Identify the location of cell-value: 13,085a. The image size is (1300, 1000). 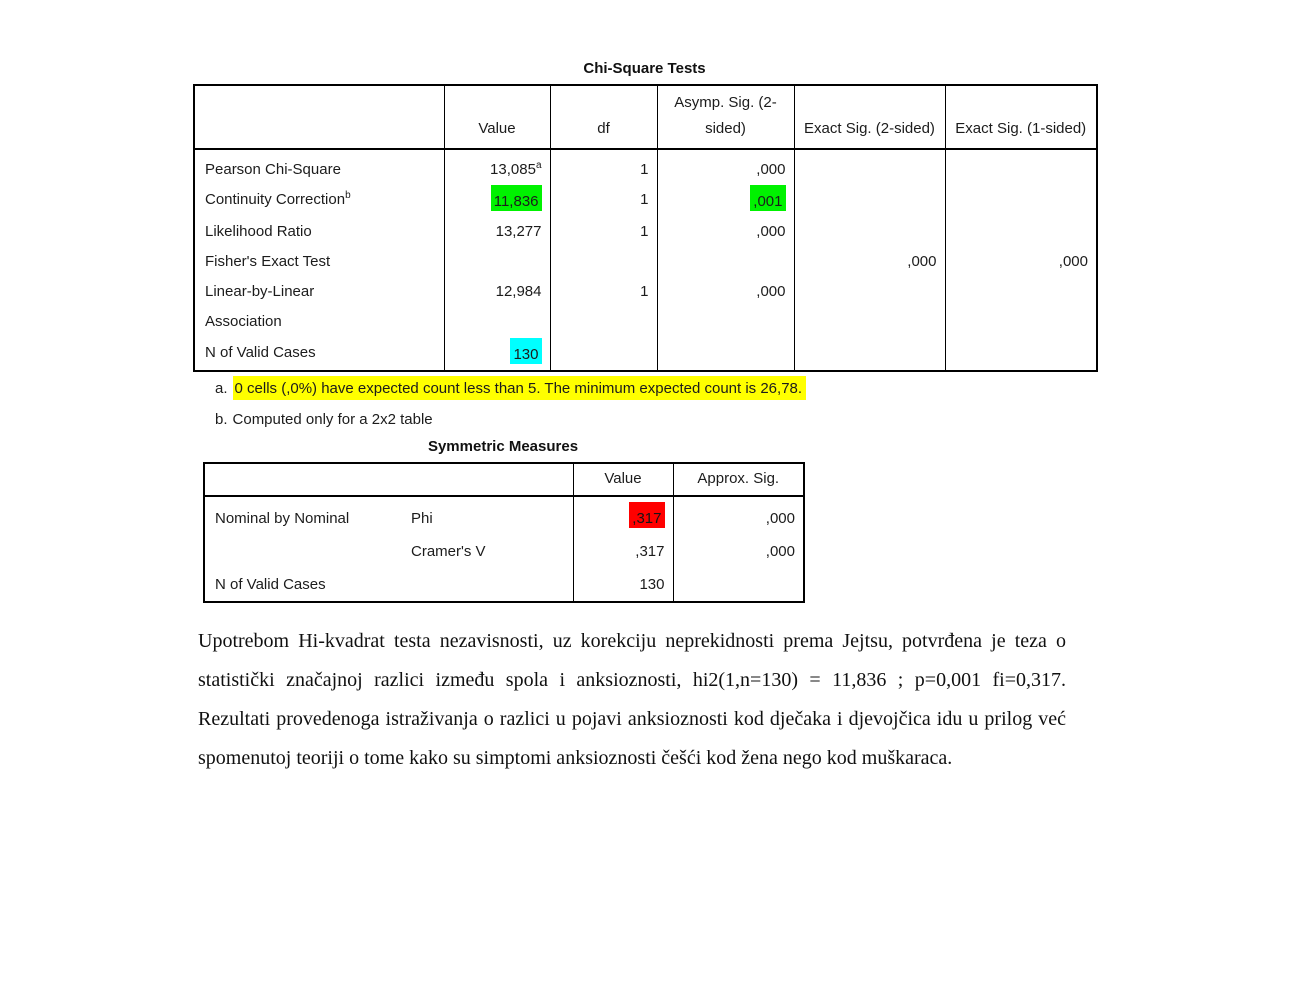
(496, 167).